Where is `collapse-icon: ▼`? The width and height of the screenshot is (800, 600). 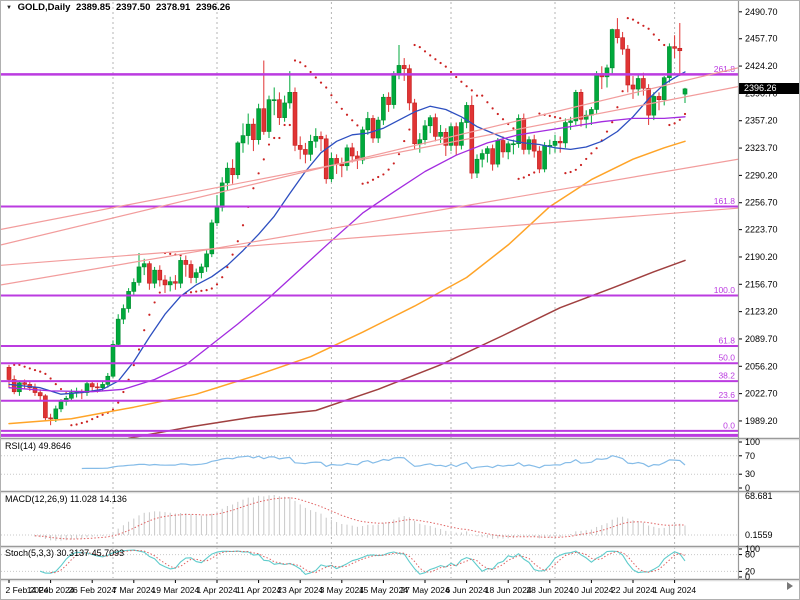
collapse-icon: ▼ is located at coordinates (9, 8).